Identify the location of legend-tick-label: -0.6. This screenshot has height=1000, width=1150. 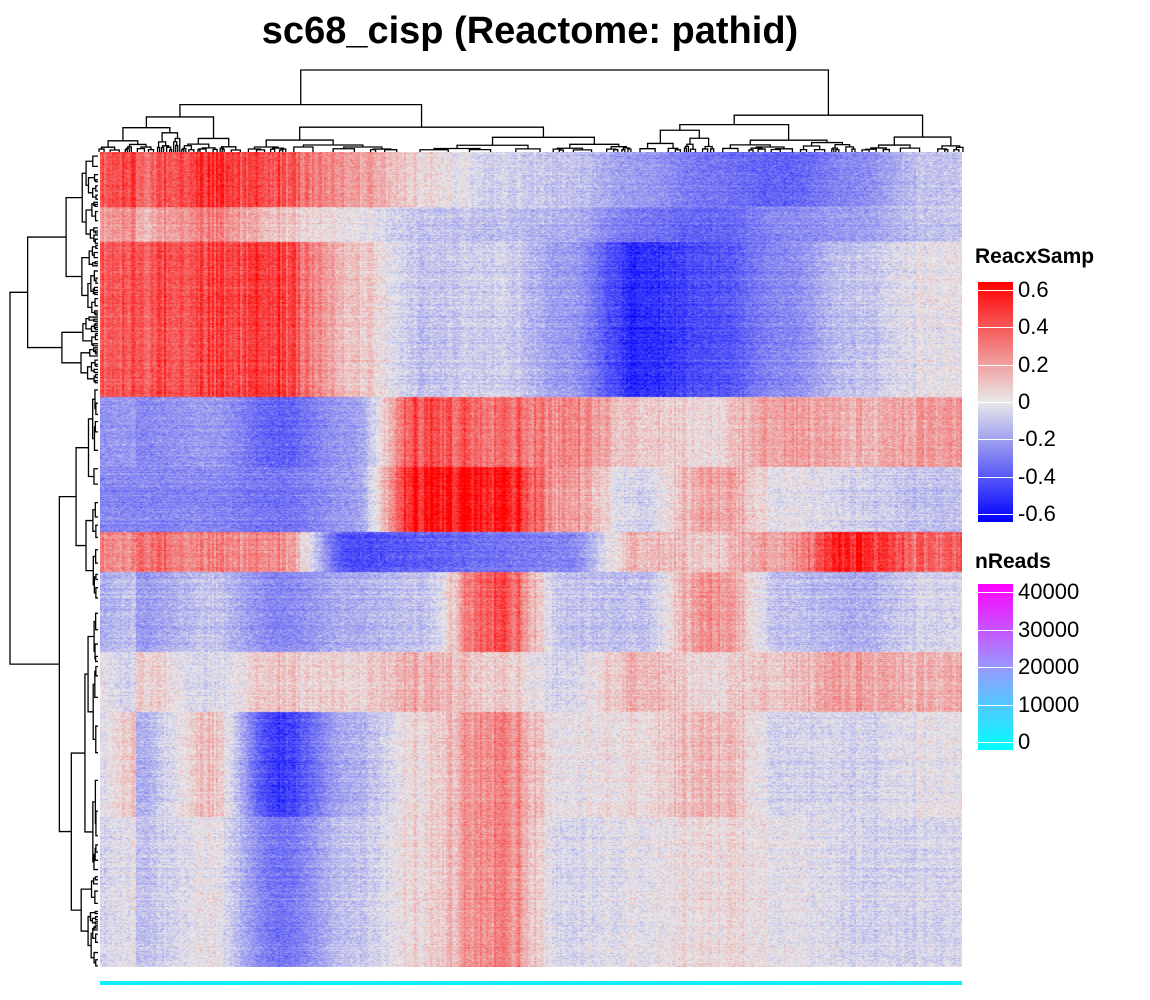
(1037, 513).